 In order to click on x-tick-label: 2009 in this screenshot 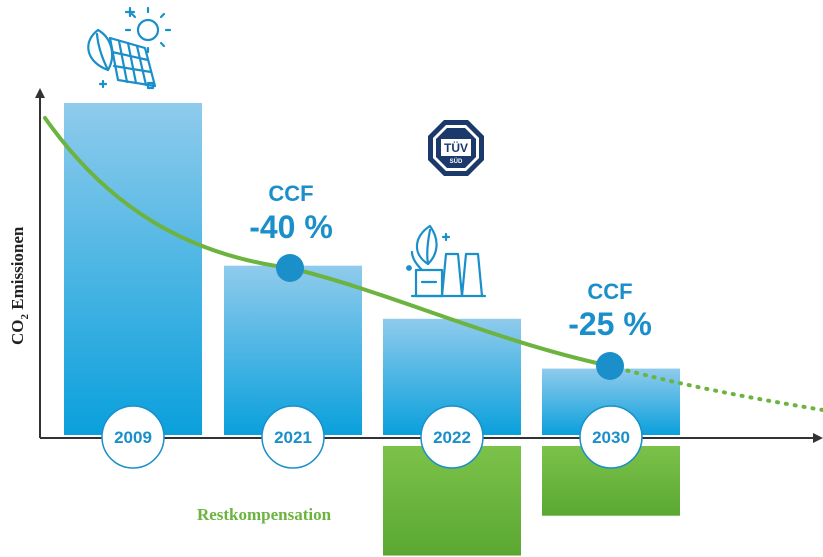, I will do `click(133, 437)`.